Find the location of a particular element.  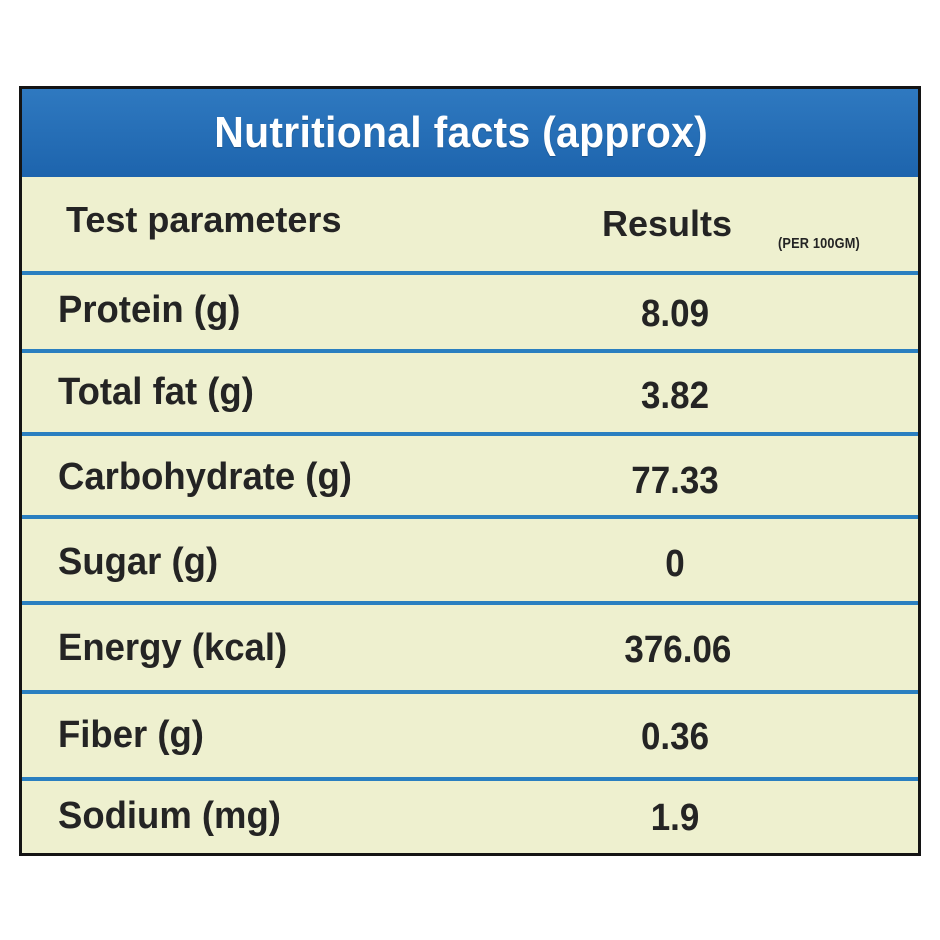

panel-title-bar: Nutritional facts (approx) is located at coordinates (470, 133).